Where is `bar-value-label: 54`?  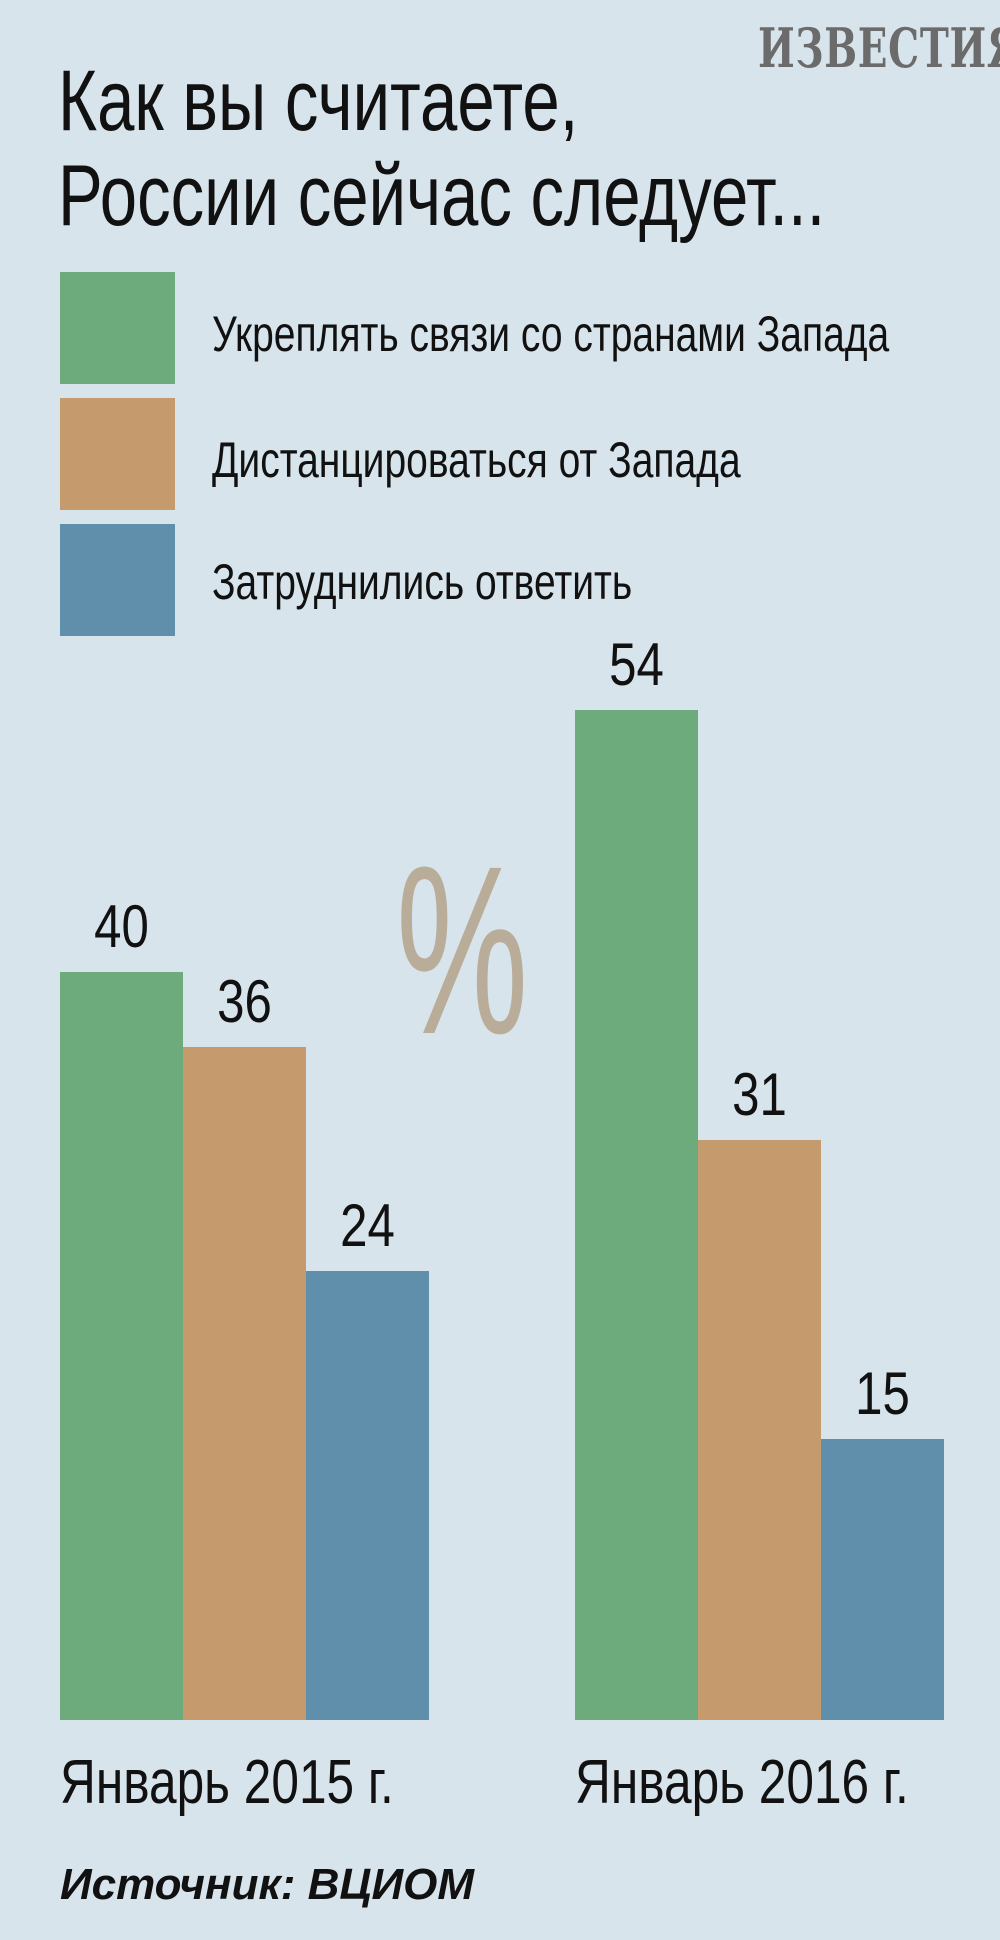 bar-value-label: 54 is located at coordinates (636, 664).